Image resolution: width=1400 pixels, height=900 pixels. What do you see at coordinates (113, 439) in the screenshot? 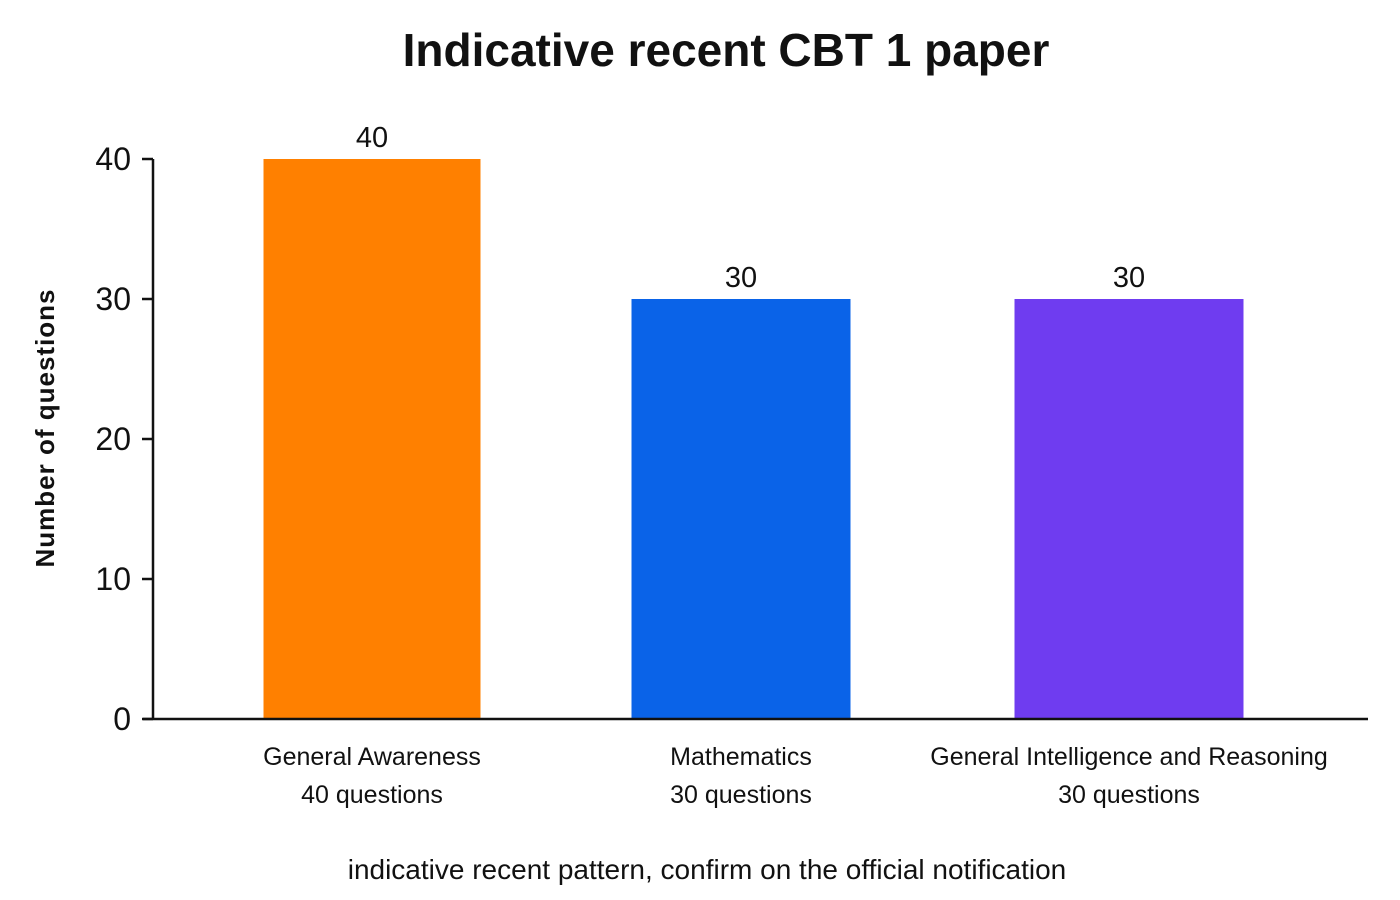
I see `y-tick-label: 20` at bounding box center [113, 439].